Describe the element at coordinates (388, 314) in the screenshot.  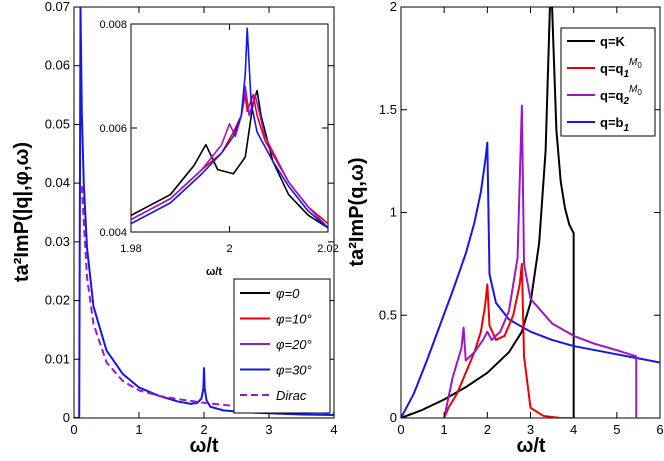
I see `y-tick-label: 0.5` at that location.